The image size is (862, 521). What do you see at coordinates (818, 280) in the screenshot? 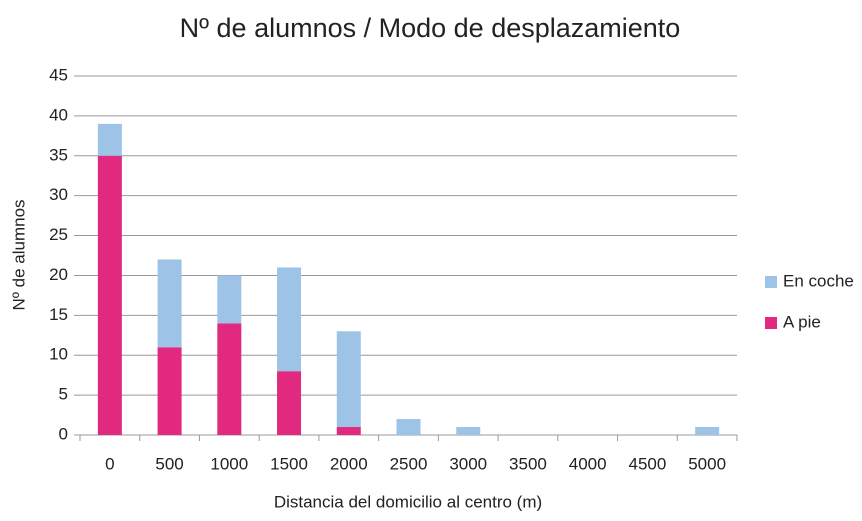
I see `legend-label: En coche` at bounding box center [818, 280].